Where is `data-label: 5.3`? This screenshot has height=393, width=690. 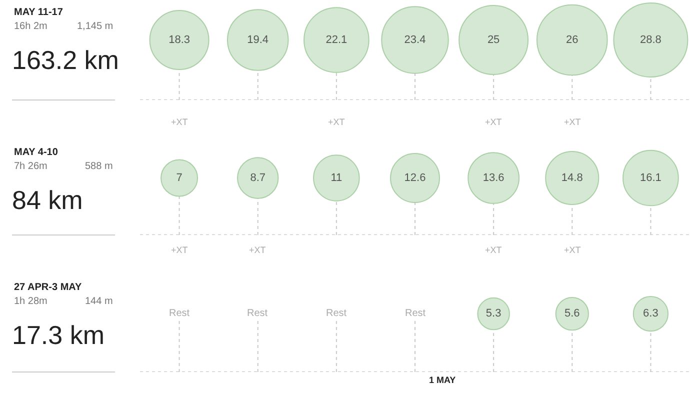
data-label: 5.3 is located at coordinates (494, 314).